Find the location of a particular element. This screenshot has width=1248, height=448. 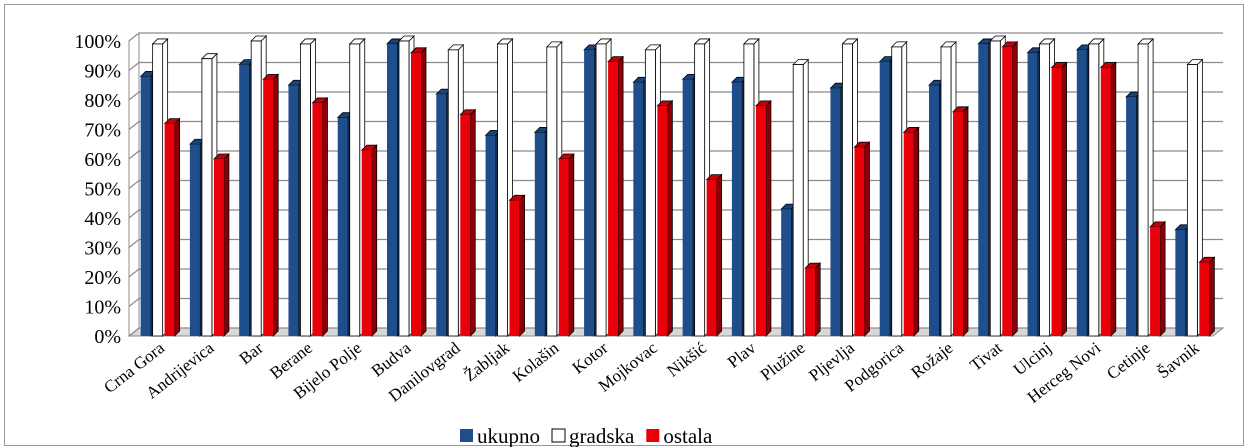

bar-ostala-niksic is located at coordinates (714, 255).